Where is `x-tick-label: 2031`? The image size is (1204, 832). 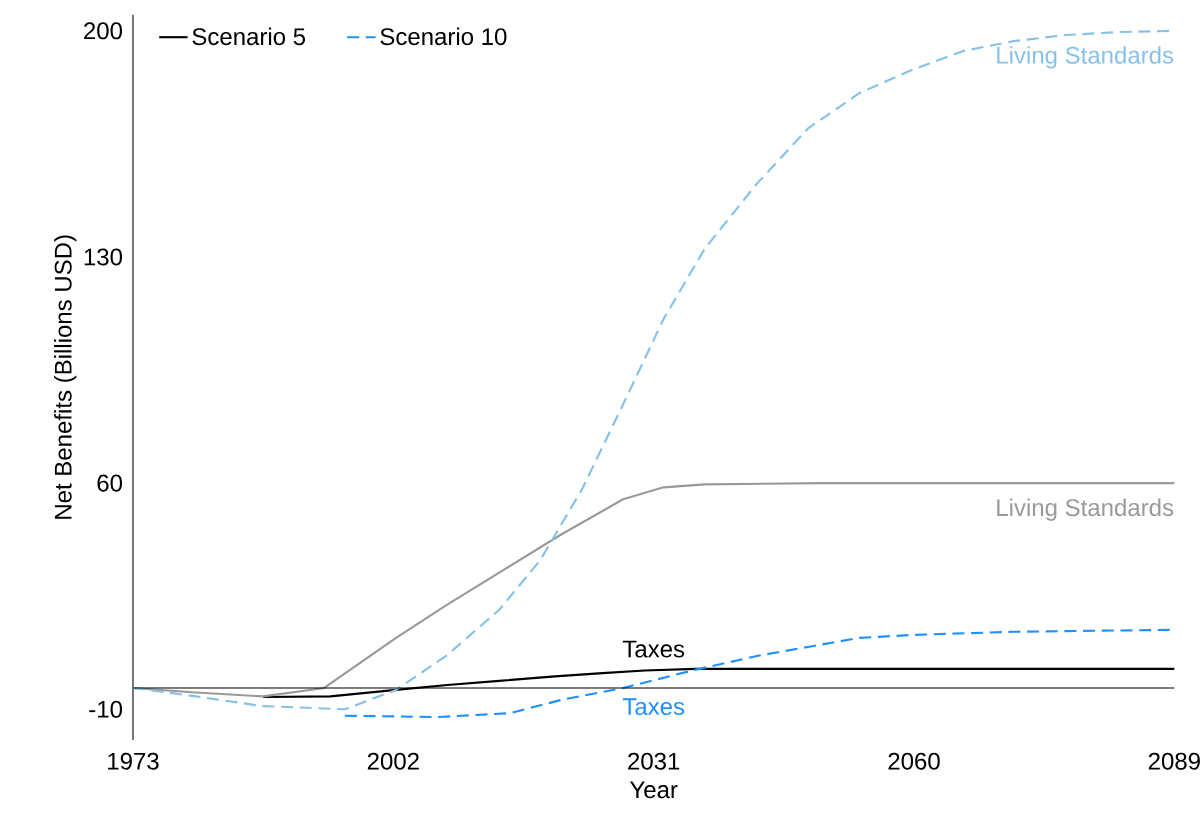
x-tick-label: 2031 is located at coordinates (654, 761).